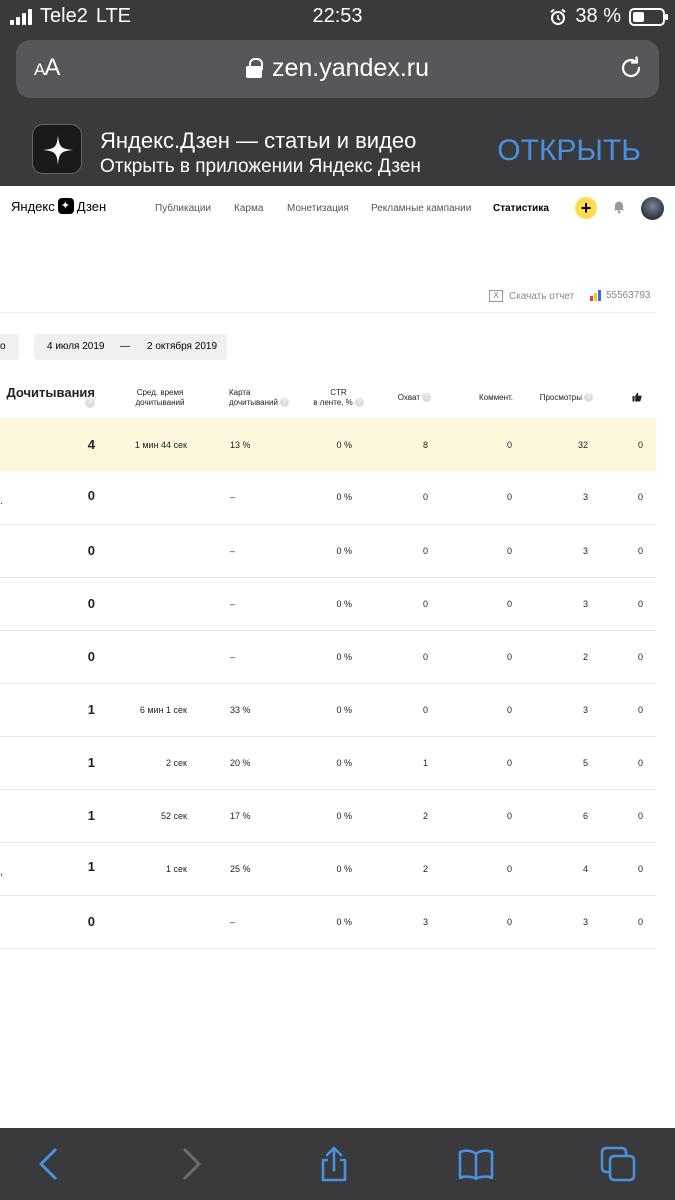  What do you see at coordinates (328, 498) in the screenshot?
I see `table-row: . 0–0 % 0 0 3 0` at bounding box center [328, 498].